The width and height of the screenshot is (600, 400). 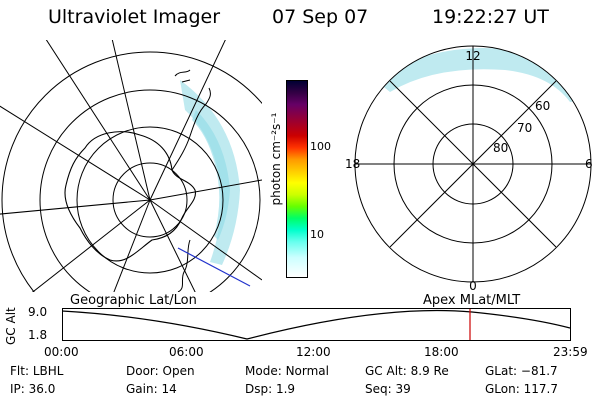 What do you see at coordinates (352, 164) in the screenshot?
I see `polar-label-left: 18` at bounding box center [352, 164].